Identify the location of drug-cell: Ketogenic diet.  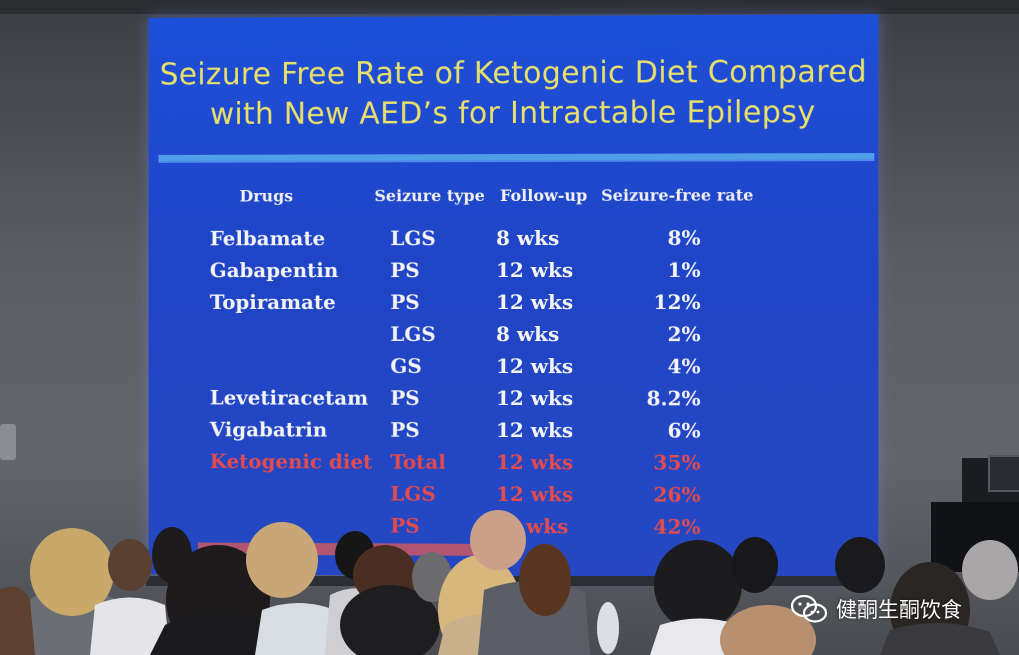
(291, 461).